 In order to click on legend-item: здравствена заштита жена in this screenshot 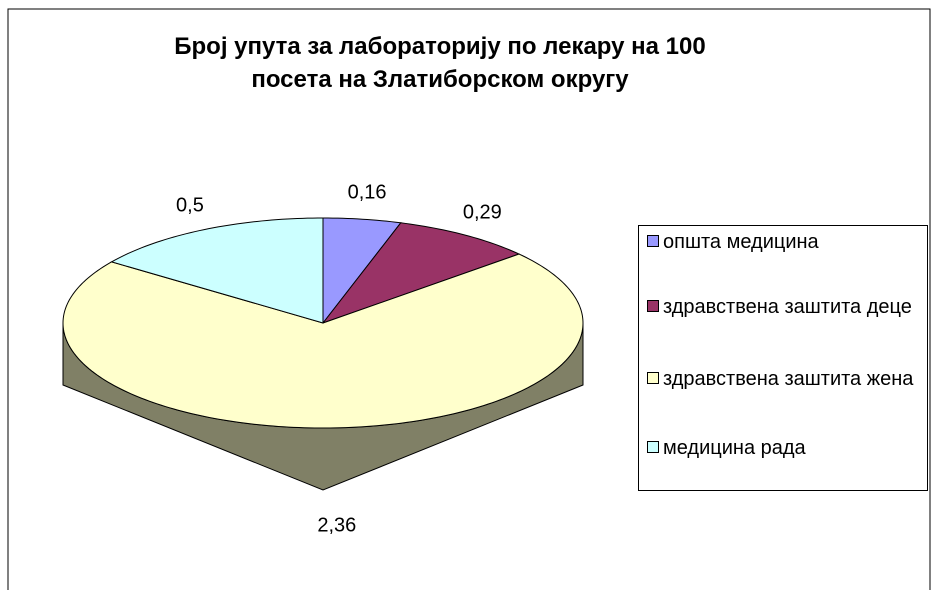, I will do `click(787, 379)`.